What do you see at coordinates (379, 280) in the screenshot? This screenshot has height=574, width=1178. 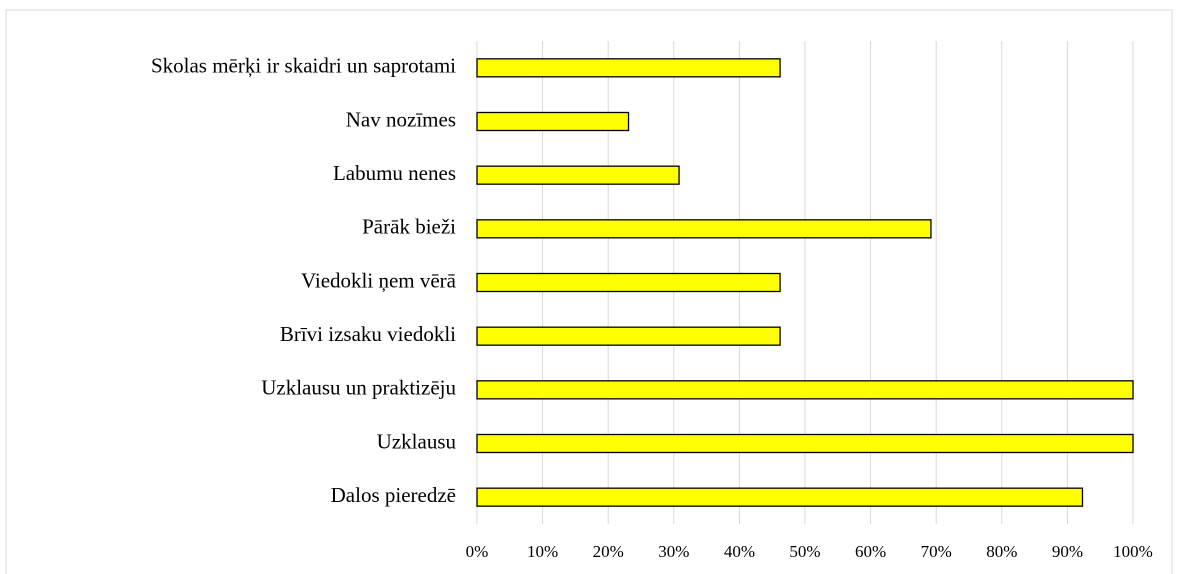 I see `y-tick-label: Viedokli ņem vērā` at bounding box center [379, 280].